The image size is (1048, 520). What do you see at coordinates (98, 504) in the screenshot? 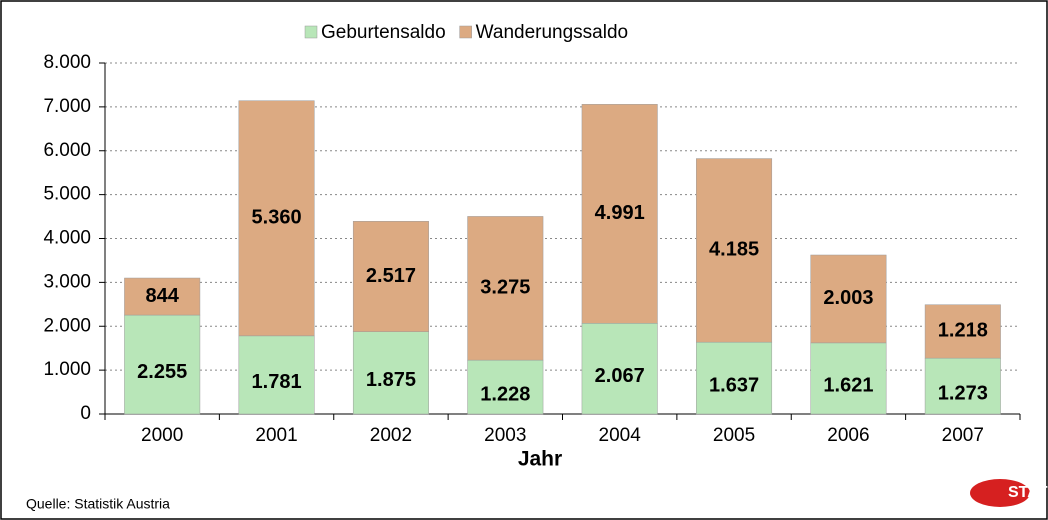
I see `source: Quelle: Statistik Austria` at bounding box center [98, 504].